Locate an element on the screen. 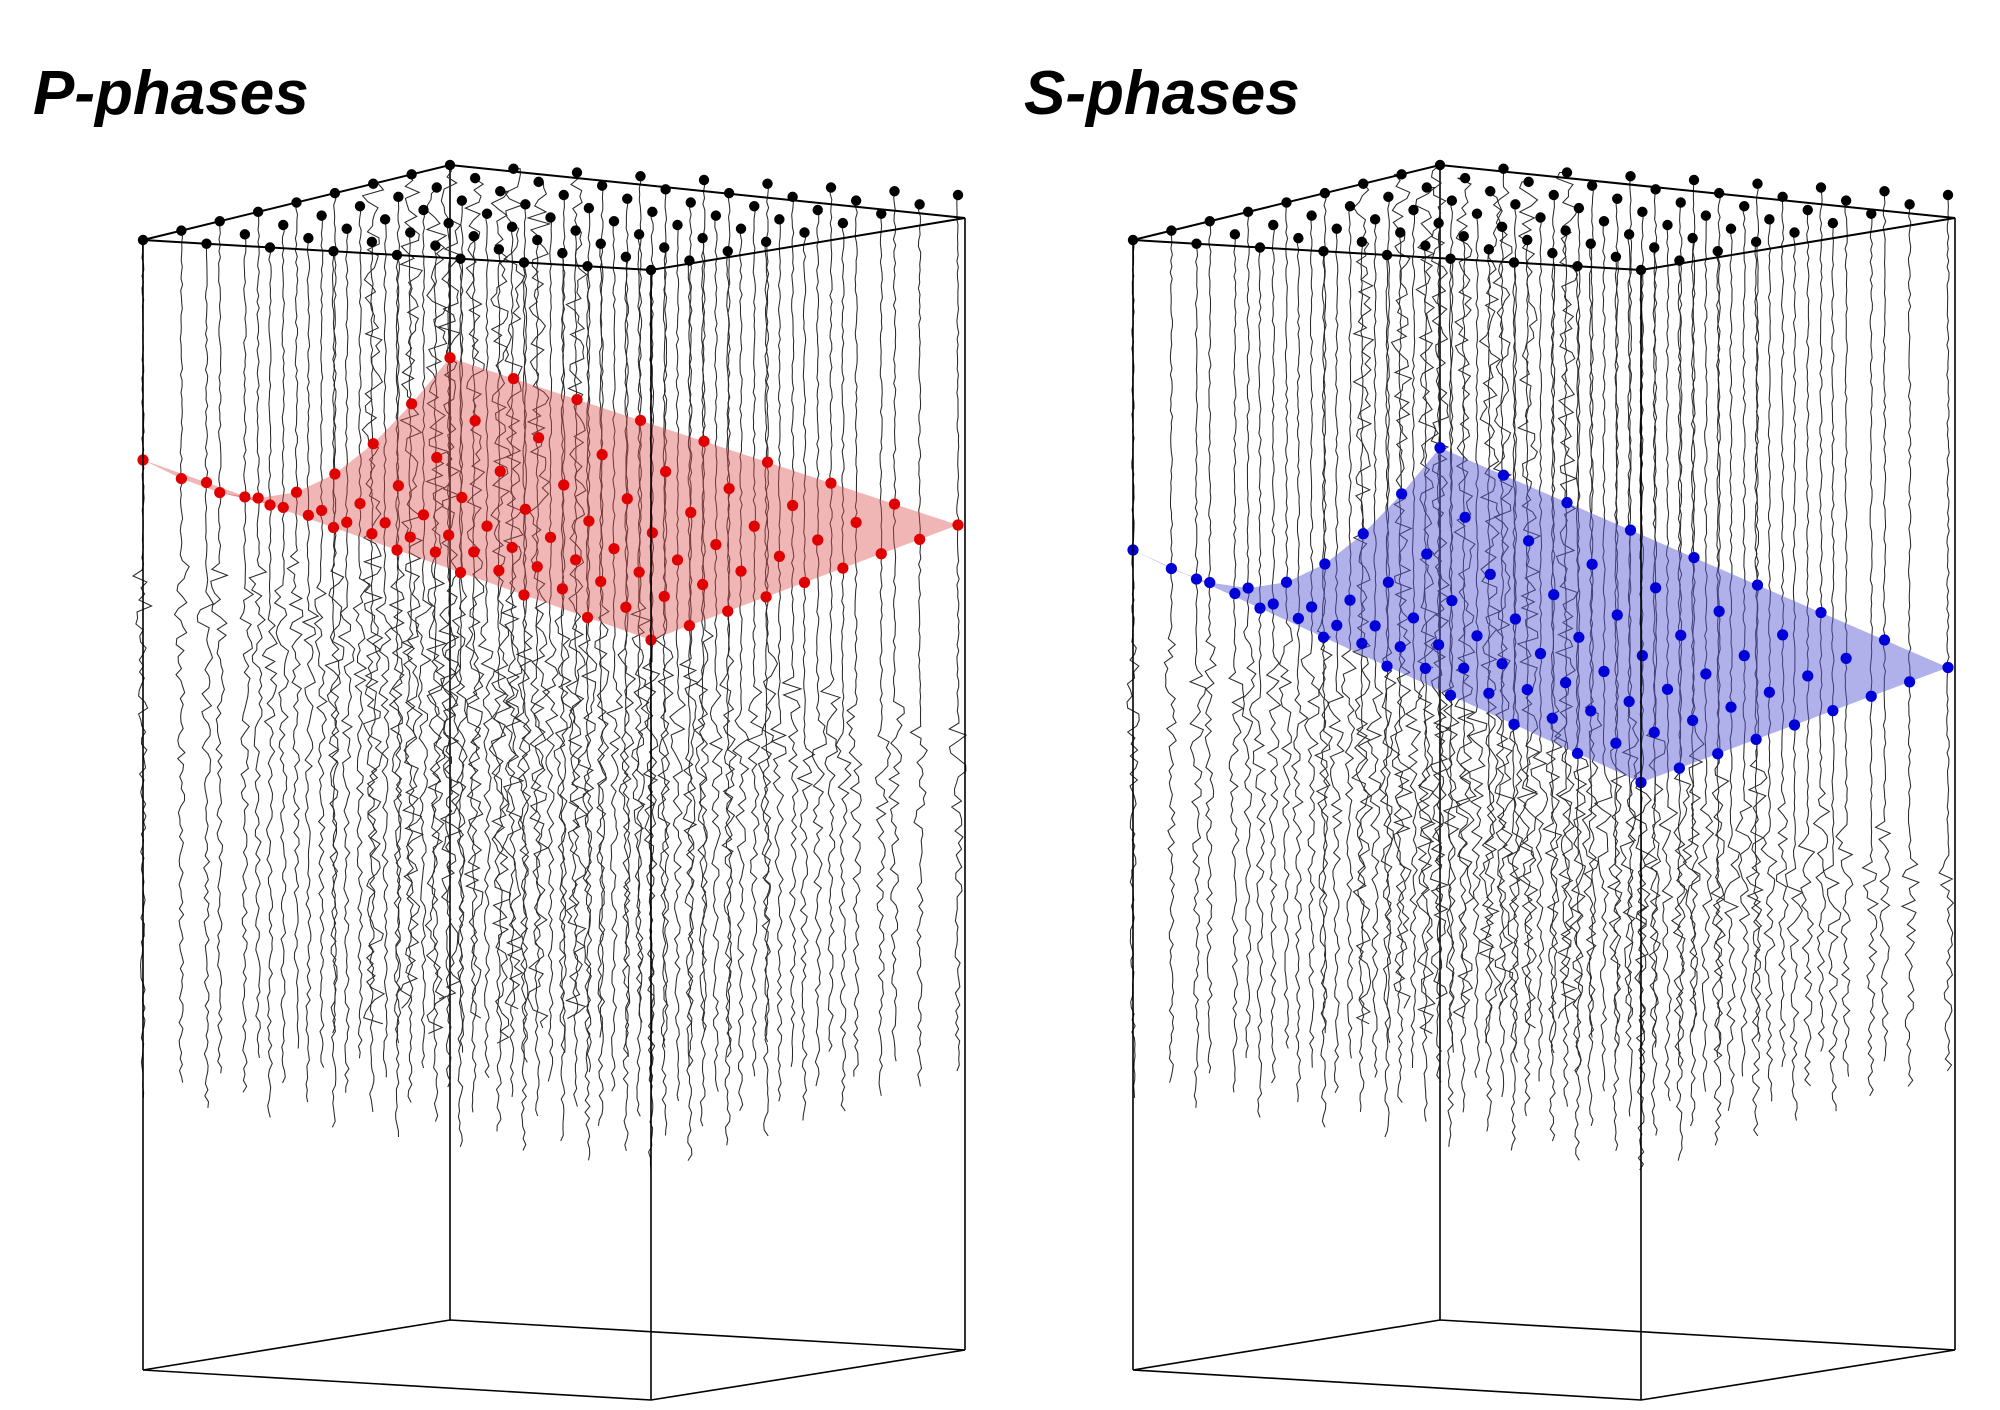 This screenshot has width=2000, height=1410. stations is located at coordinates (550, 217).